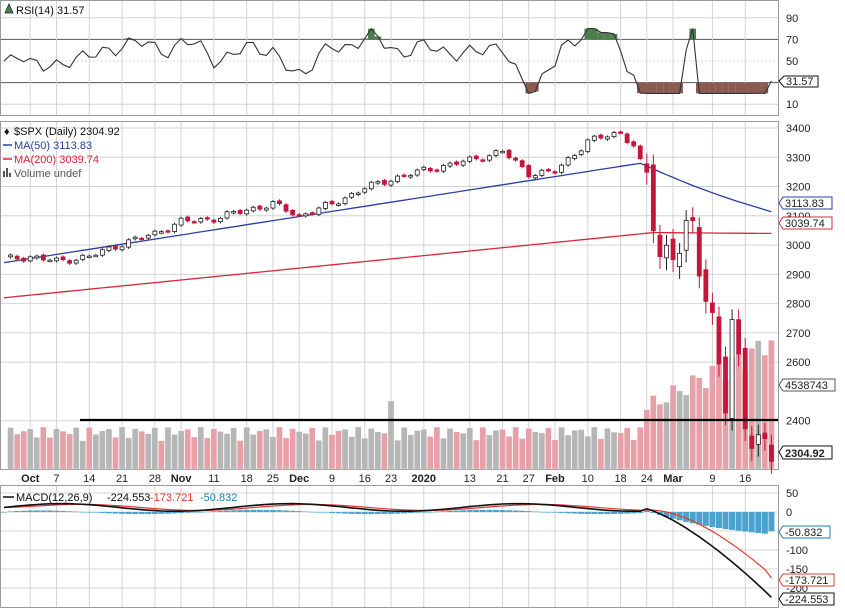 The height and width of the screenshot is (611, 845). What do you see at coordinates (54, 498) in the screenshot?
I see `macd-legend-name: MACD(12,26,9)` at bounding box center [54, 498].